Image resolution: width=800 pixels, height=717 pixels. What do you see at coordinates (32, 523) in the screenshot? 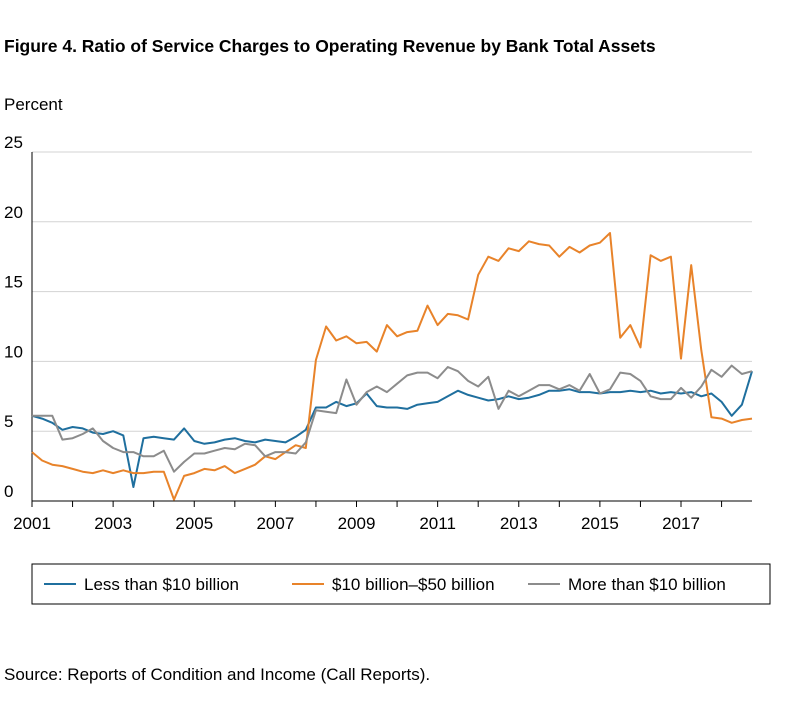
I see `x-tick-label: 2001` at bounding box center [32, 523].